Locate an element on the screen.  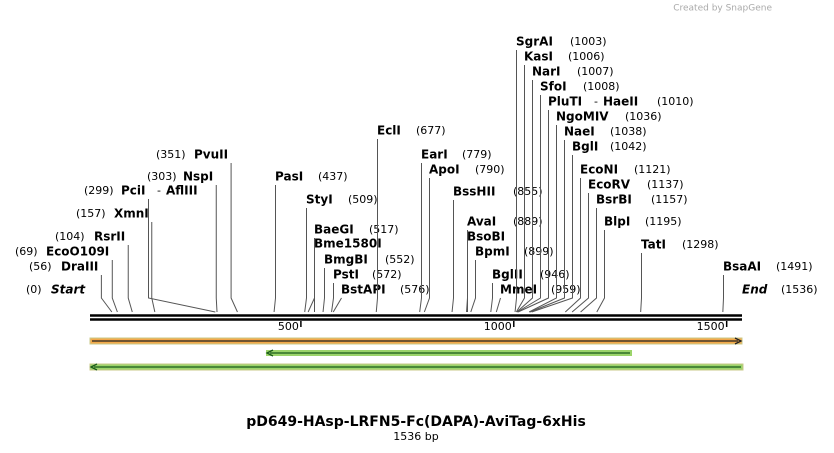
site-position: (69) is located at coordinates (26, 251).